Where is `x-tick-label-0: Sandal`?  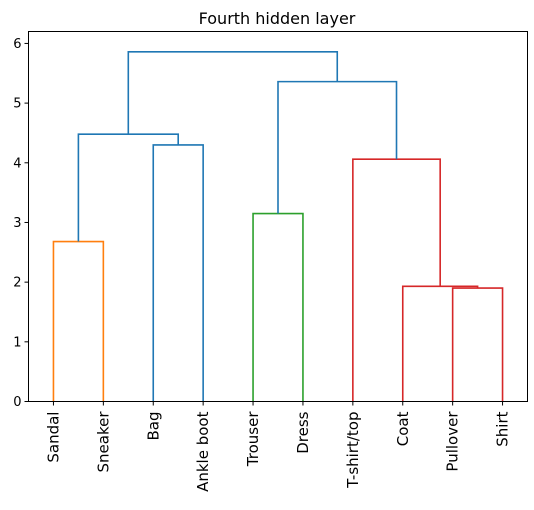
x-tick-label-0: Sandal is located at coordinates (53, 437).